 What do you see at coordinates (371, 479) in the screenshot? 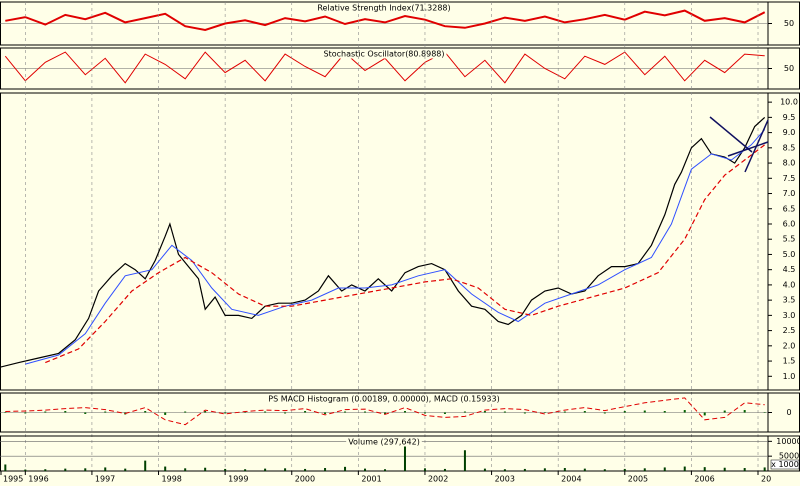
I see `x-tick-label: 2001` at bounding box center [371, 479].